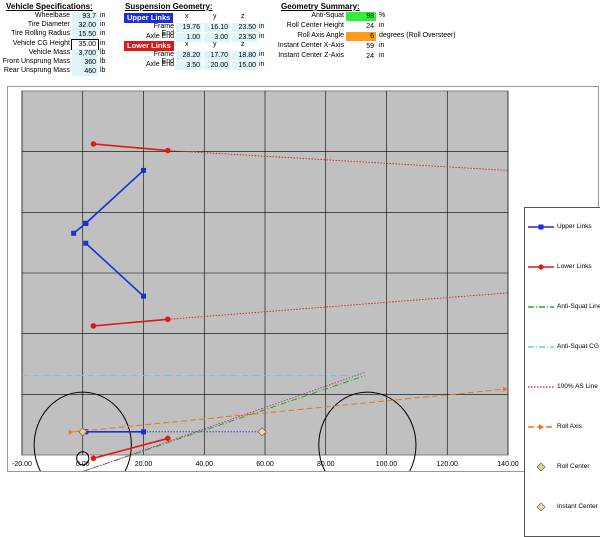 This screenshot has height=537, width=600. I want to click on geometry-label: Roll Center Height, so click(315, 25).